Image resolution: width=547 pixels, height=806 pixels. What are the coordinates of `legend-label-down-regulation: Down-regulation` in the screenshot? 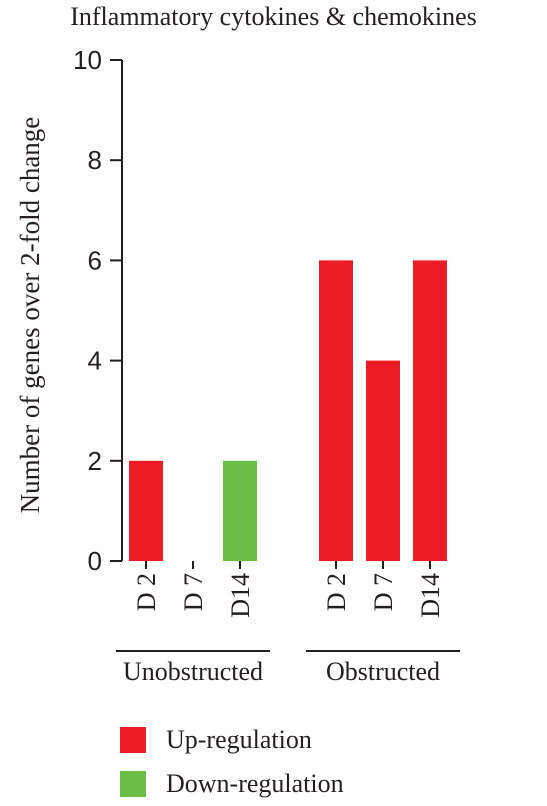 It's located at (255, 783).